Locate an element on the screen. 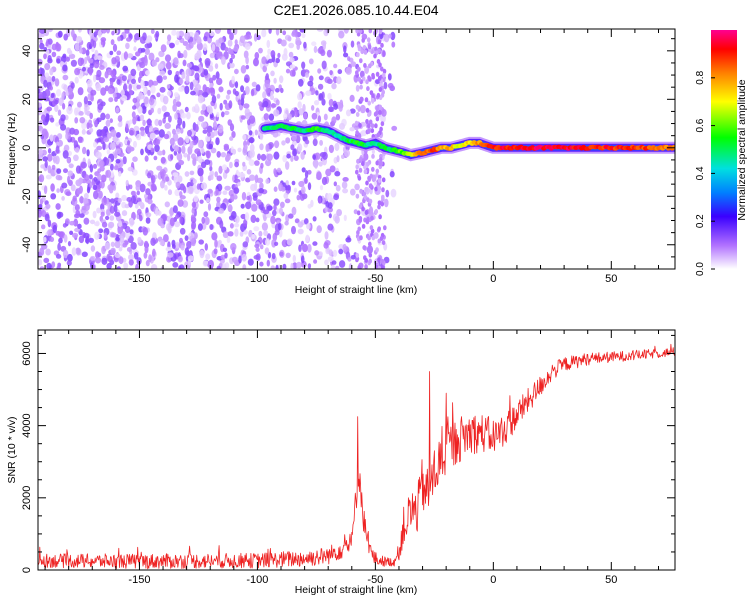 The width and height of the screenshot is (750, 600). colorbar-ticks: 0.0 0.2 0.4 0.6 0.8 is located at coordinates (705, 173).